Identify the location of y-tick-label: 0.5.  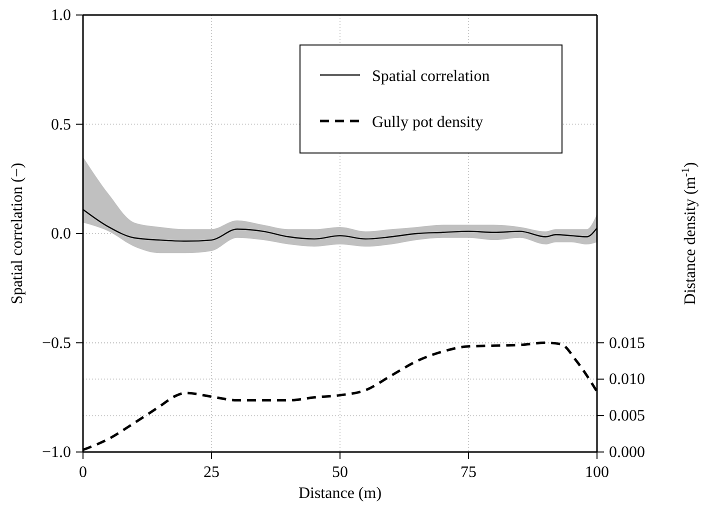
(61, 125).